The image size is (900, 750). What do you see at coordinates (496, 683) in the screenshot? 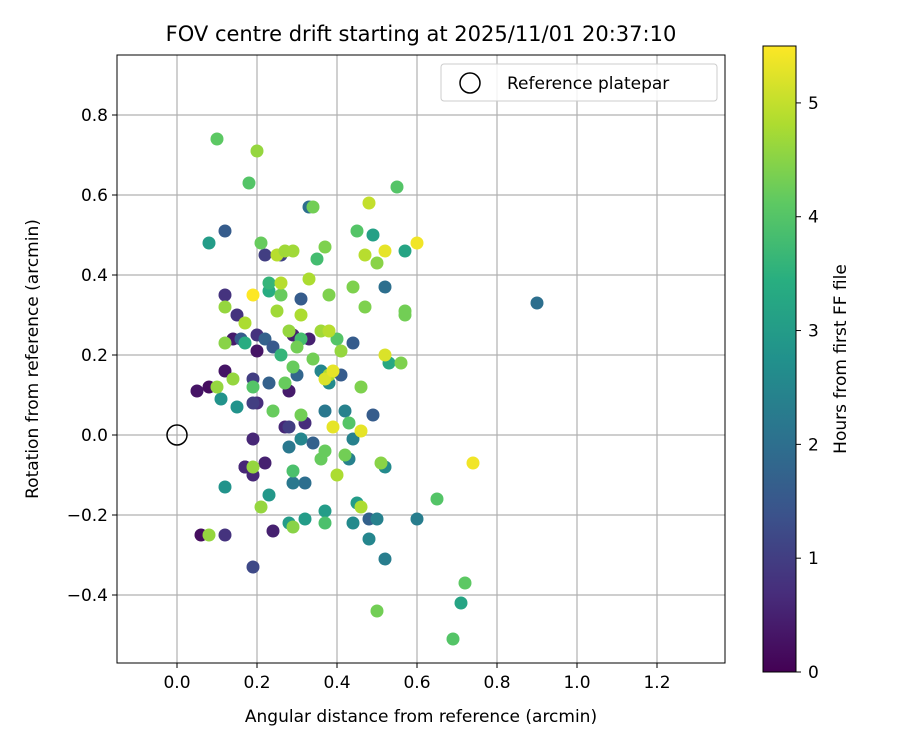
I see `x-tick-label: 0.8` at bounding box center [496, 683].